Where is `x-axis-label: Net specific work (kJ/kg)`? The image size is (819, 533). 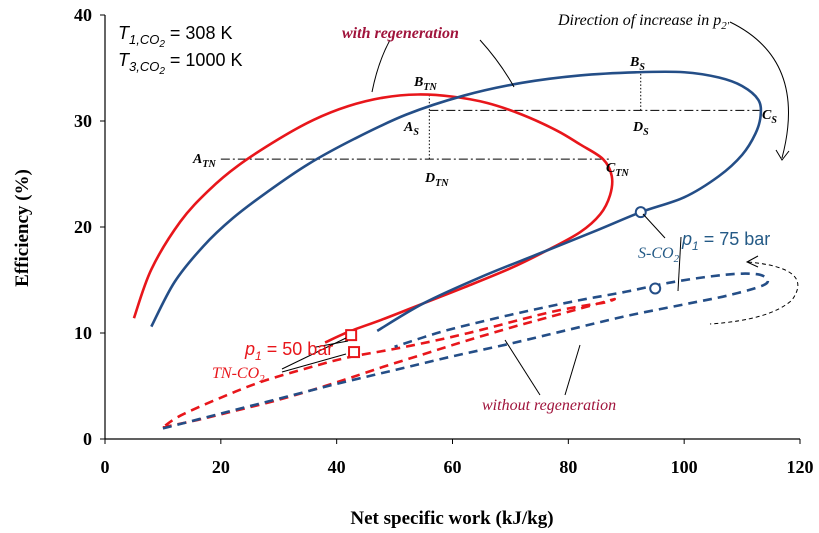 x-axis-label: Net specific work (kJ/kg) is located at coordinates (451, 518).